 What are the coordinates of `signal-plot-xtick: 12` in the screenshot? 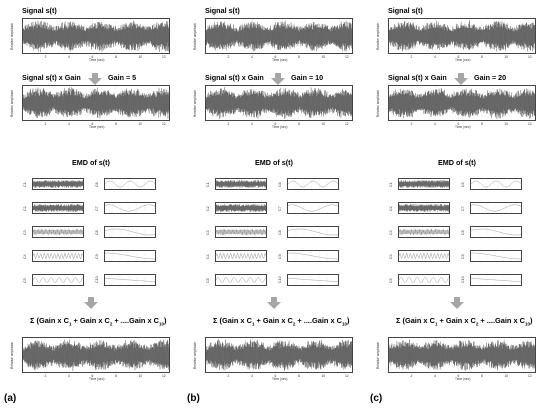 It's located at (346, 56).